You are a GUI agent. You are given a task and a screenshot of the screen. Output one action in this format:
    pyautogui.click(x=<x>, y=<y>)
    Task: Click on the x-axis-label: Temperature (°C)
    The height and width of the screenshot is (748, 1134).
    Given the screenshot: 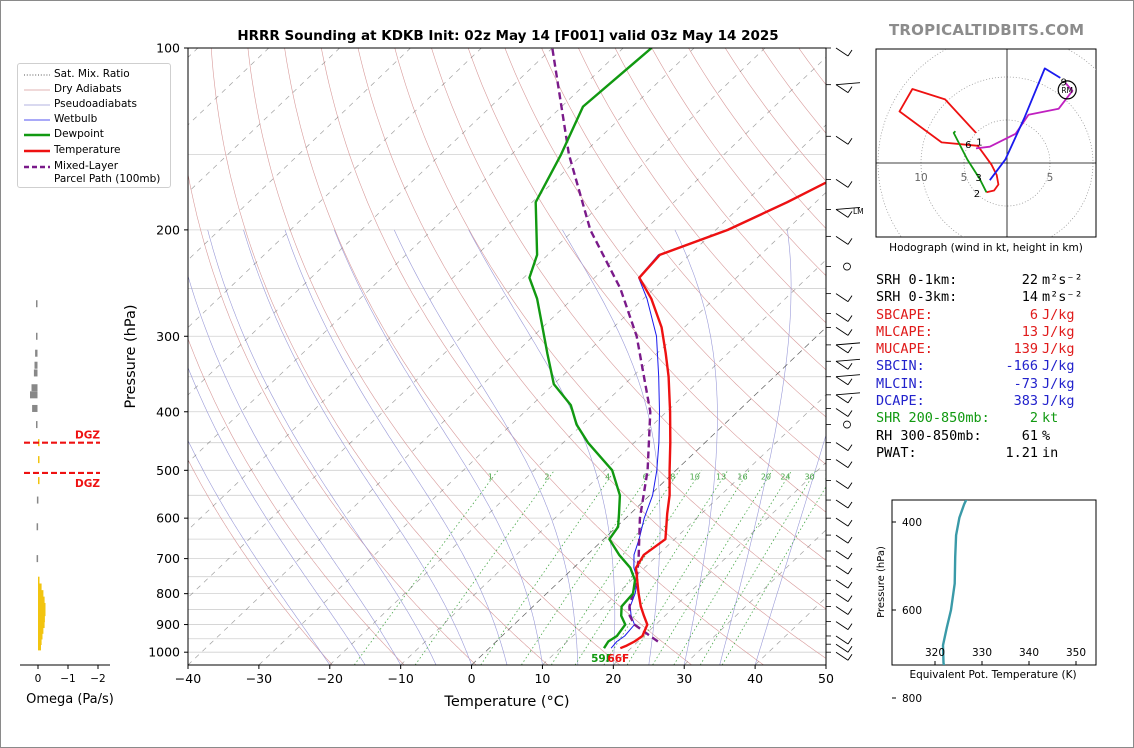 What is the action you would take?
    pyautogui.click(x=506, y=702)
    